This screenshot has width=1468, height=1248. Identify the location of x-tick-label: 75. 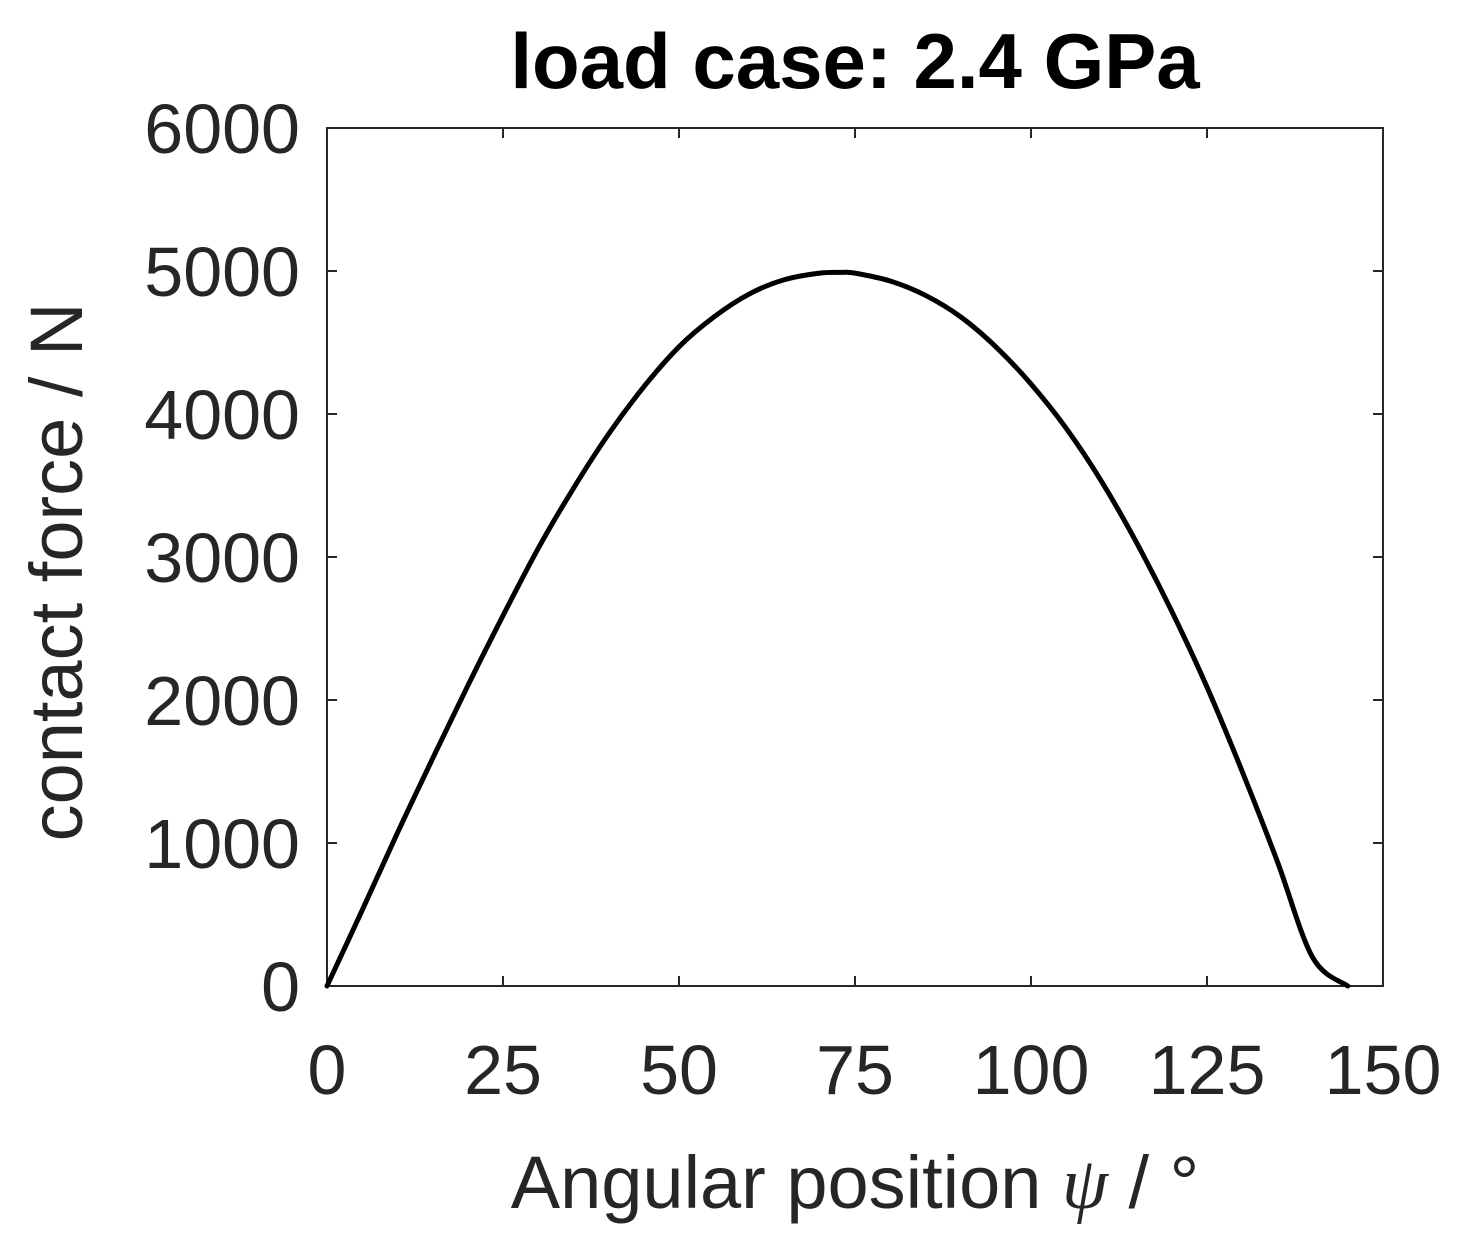
(855, 1070).